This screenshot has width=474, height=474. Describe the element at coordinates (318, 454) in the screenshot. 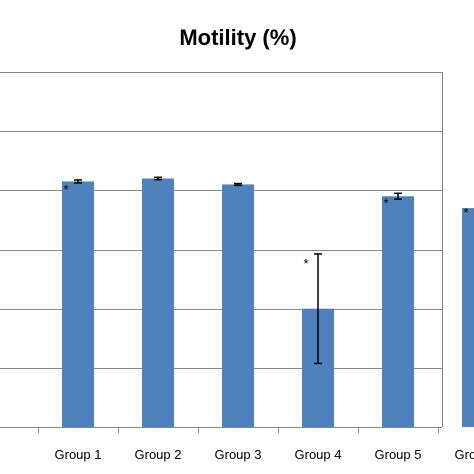

I see `x-tick-label: Group 4` at that location.